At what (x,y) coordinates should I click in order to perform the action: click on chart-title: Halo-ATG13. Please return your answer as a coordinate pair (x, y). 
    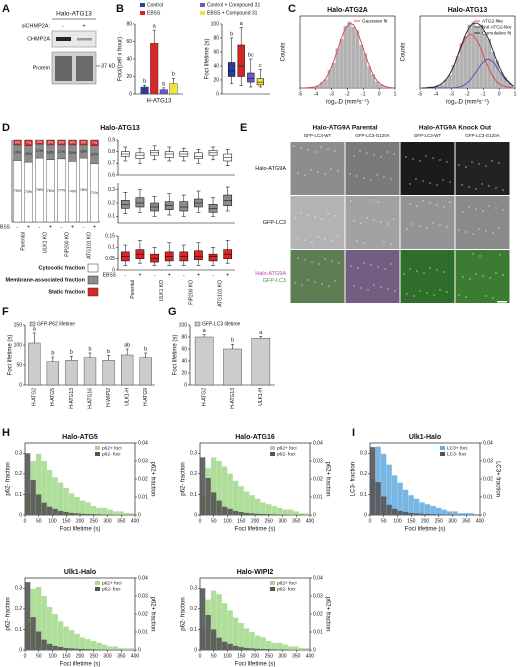
    Looking at the image, I should click on (120, 128).